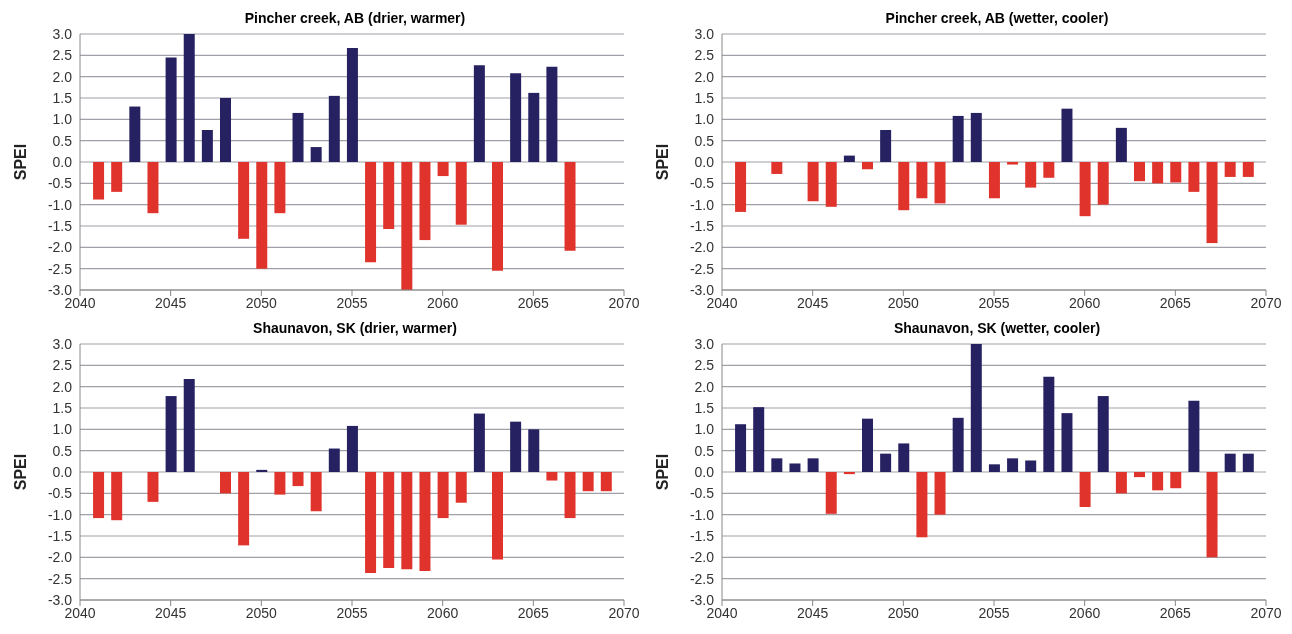 The height and width of the screenshot is (634, 1292). What do you see at coordinates (704, 343) in the screenshot?
I see `y-tick-label: 3.0` at bounding box center [704, 343].